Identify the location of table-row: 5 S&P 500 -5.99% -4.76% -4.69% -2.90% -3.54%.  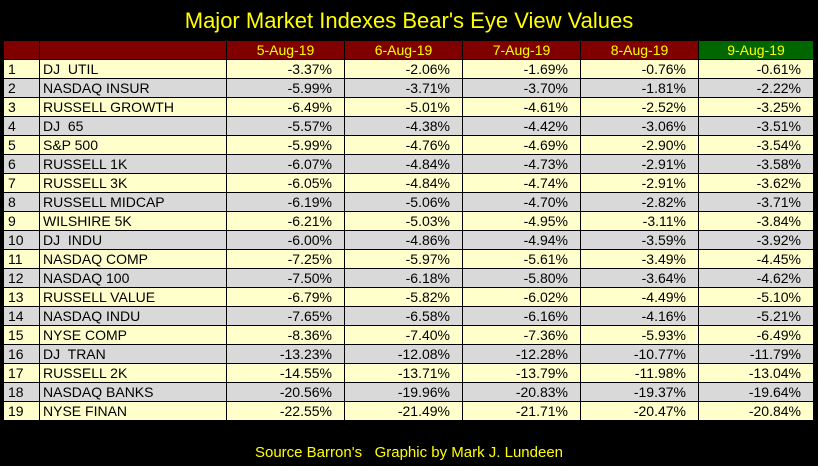
(408, 145).